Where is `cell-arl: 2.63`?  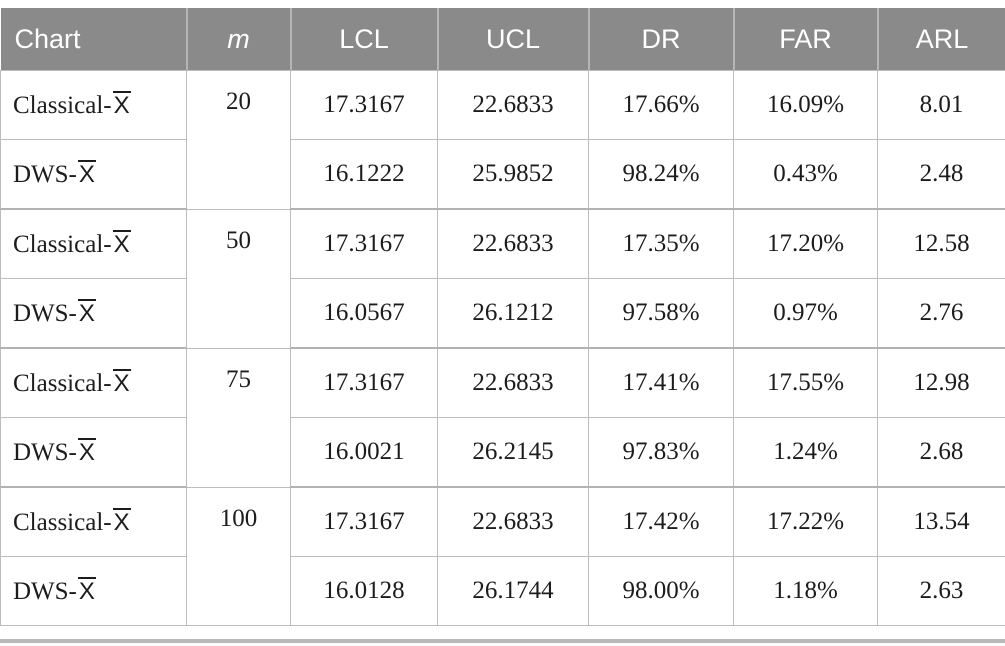
cell-arl: 2.63 is located at coordinates (941, 591).